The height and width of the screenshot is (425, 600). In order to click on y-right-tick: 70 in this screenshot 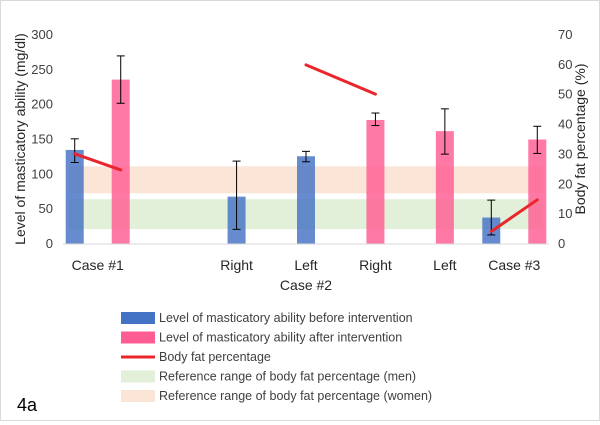, I will do `click(565, 34)`.